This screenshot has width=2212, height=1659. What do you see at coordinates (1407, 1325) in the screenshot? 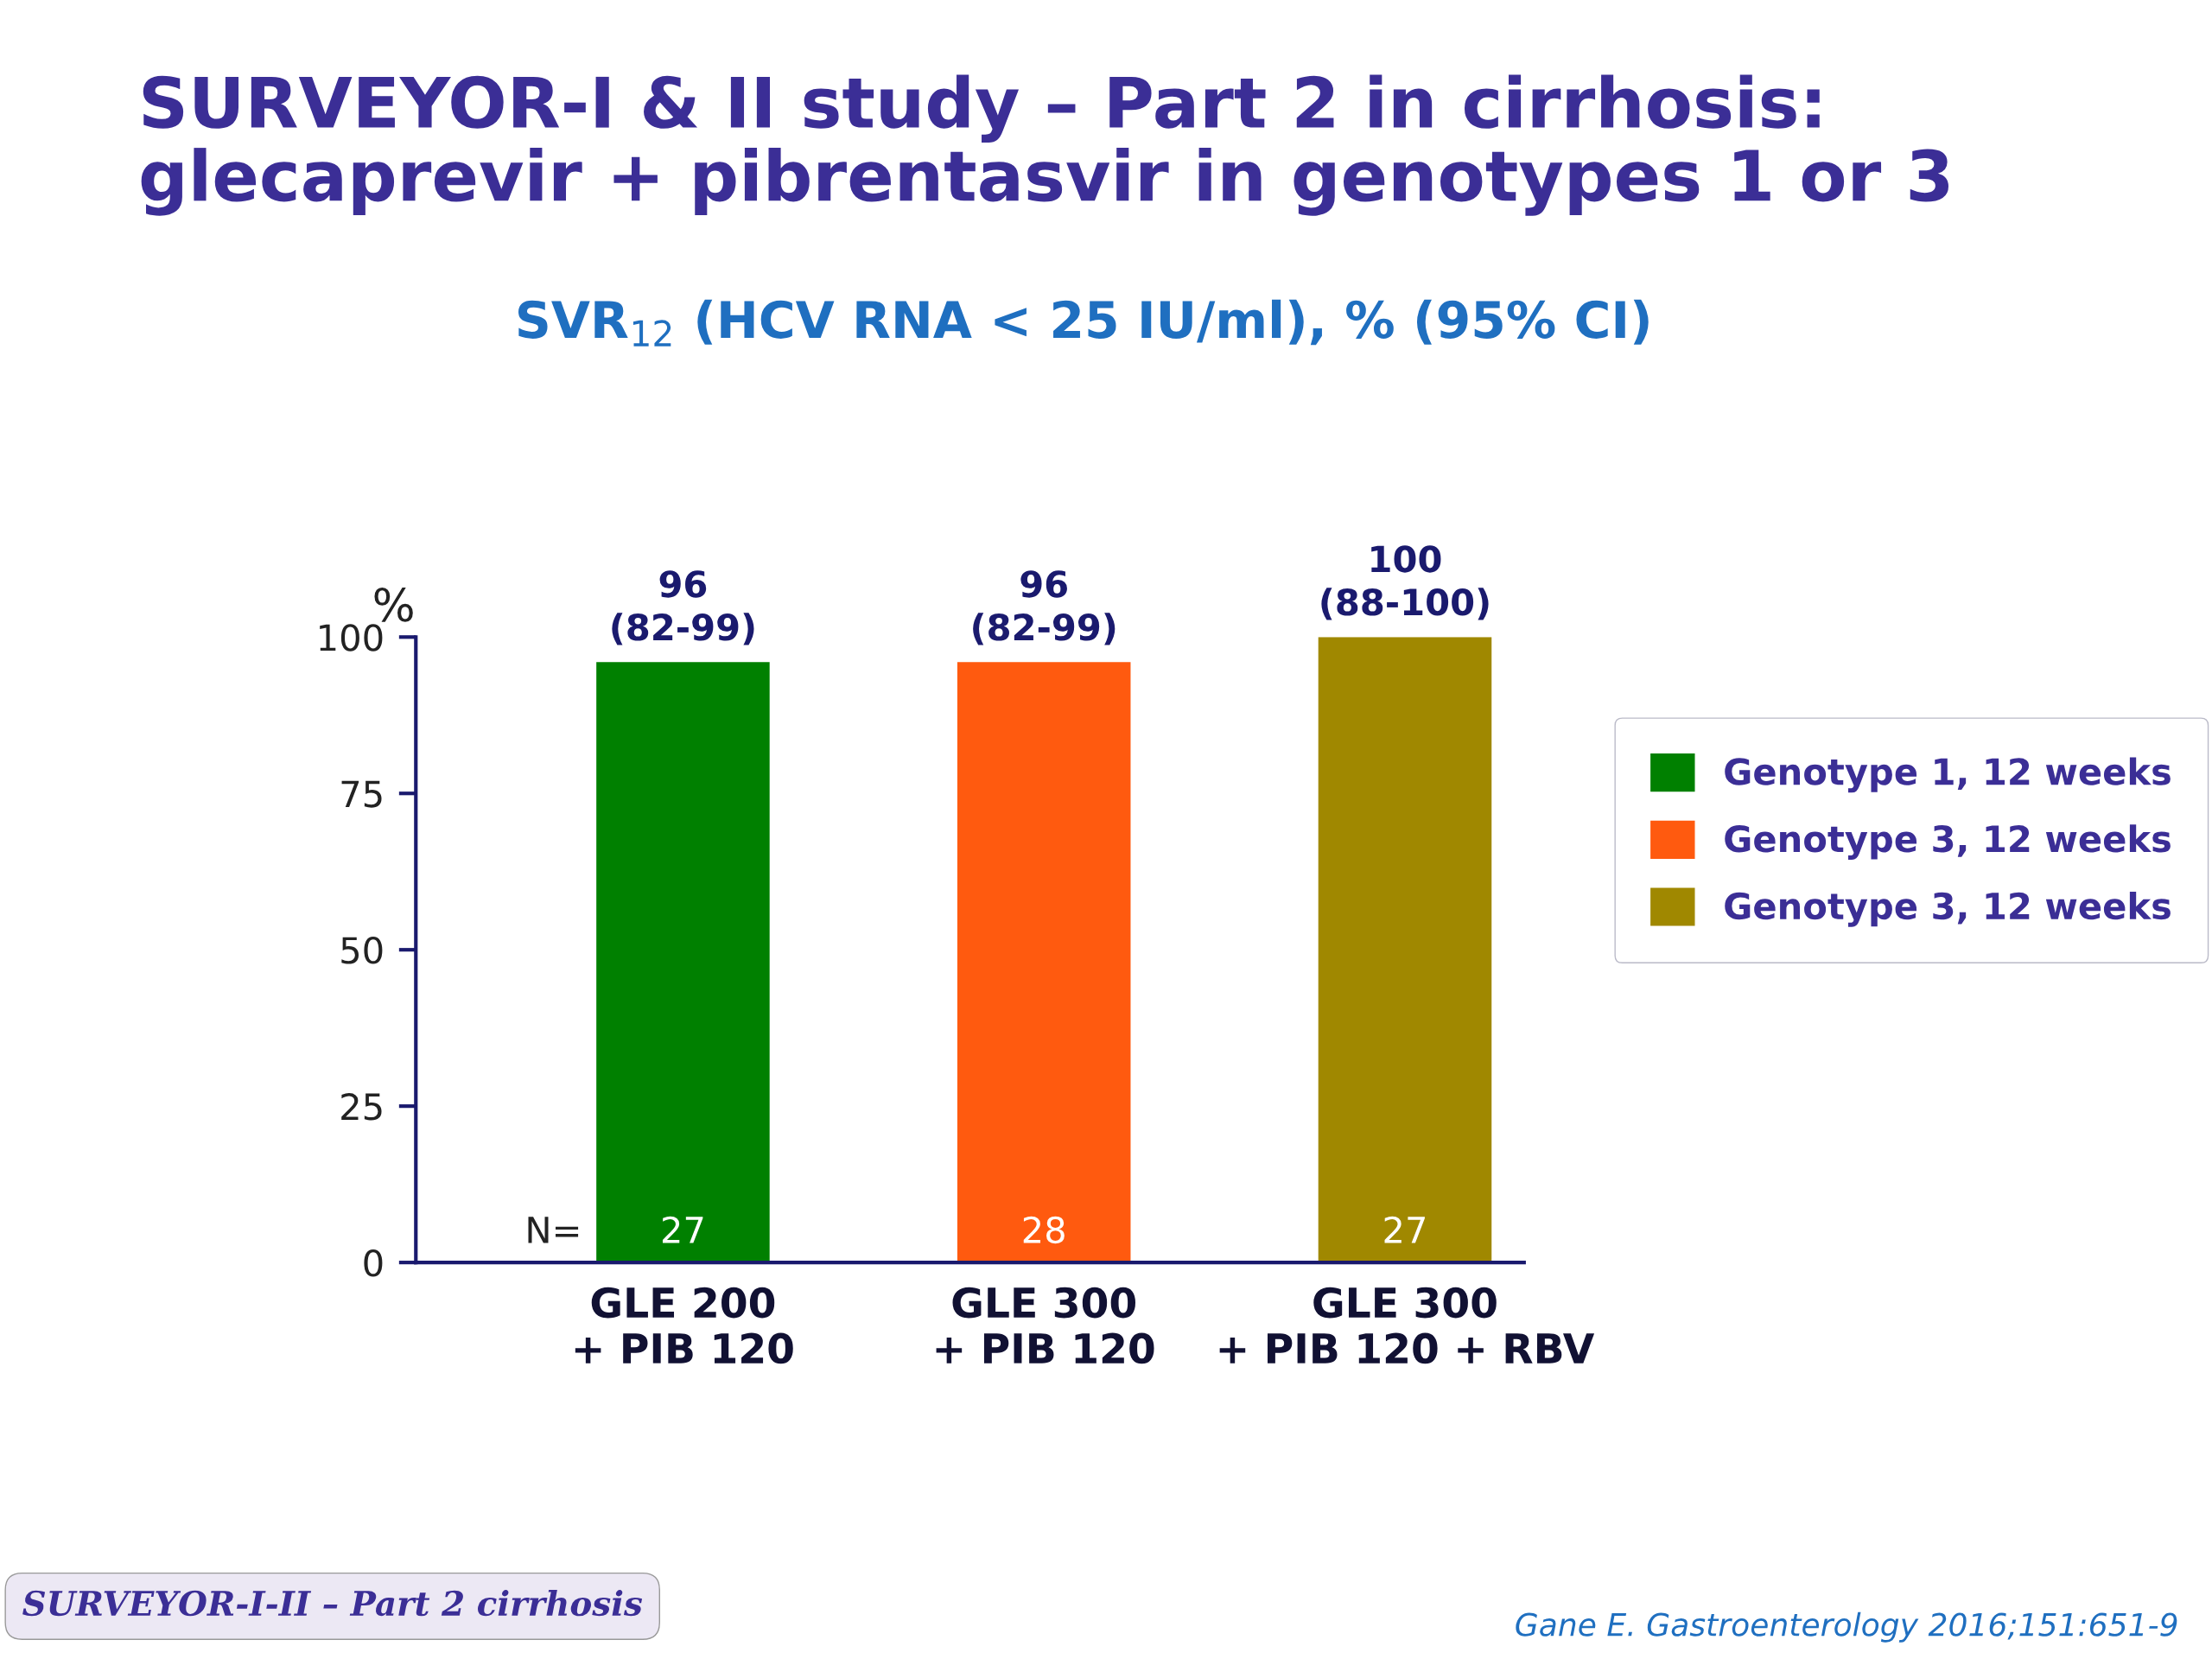
I see `x-tick-label: GLE 300 + PIB 120 + RBV` at bounding box center [1407, 1325].